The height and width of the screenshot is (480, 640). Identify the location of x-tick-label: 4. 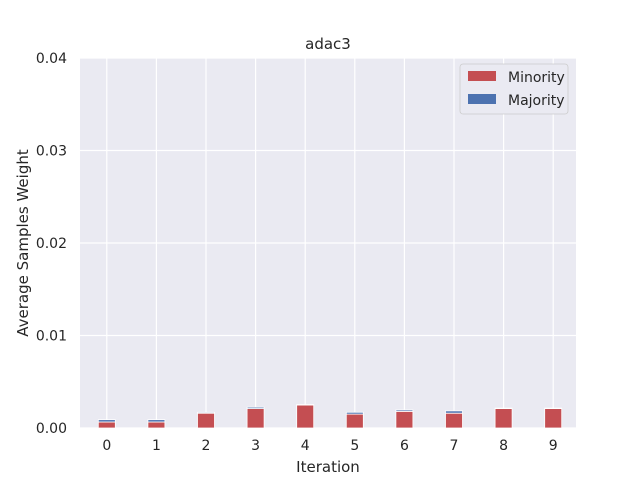
(305, 446).